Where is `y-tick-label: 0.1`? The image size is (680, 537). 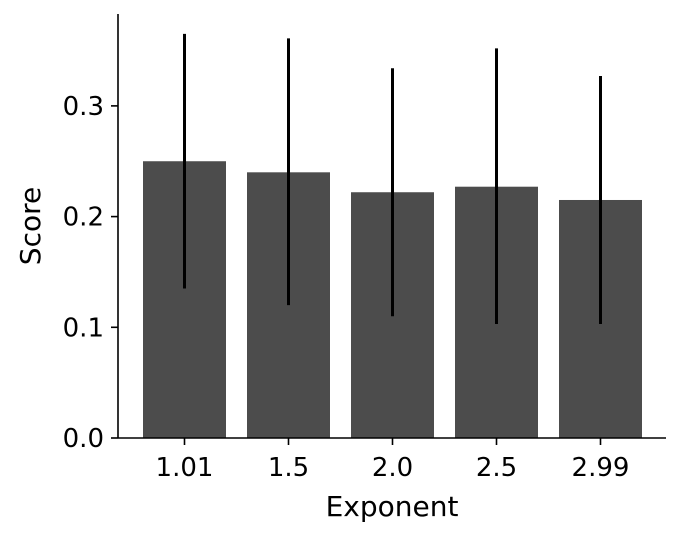
y-tick-label: 0.1 is located at coordinates (83, 328).